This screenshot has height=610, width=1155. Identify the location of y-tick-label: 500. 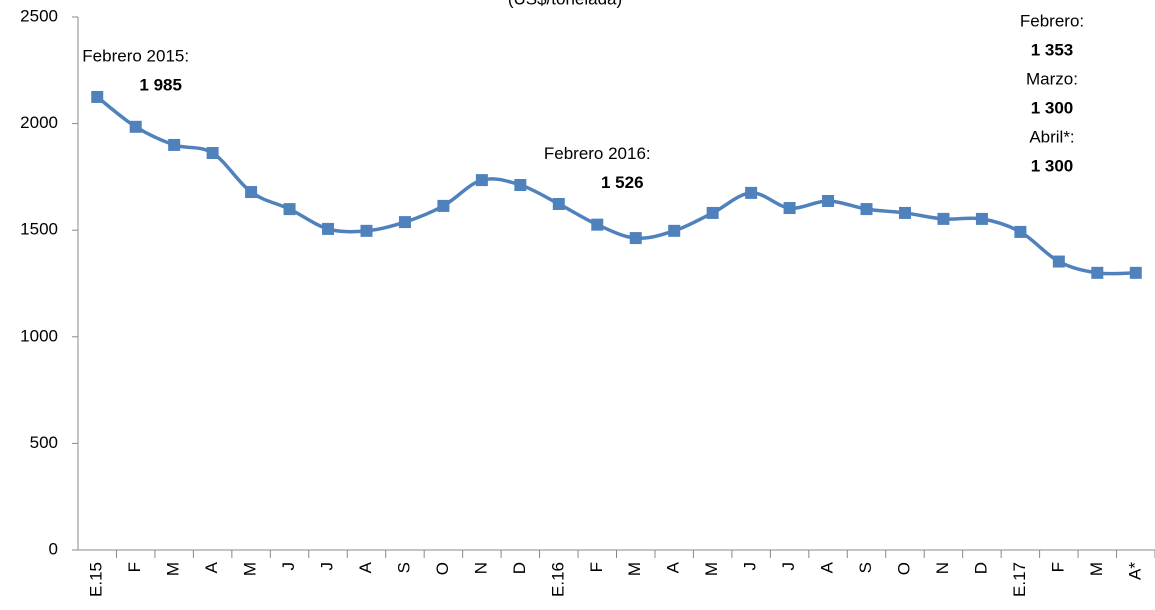
(44, 442).